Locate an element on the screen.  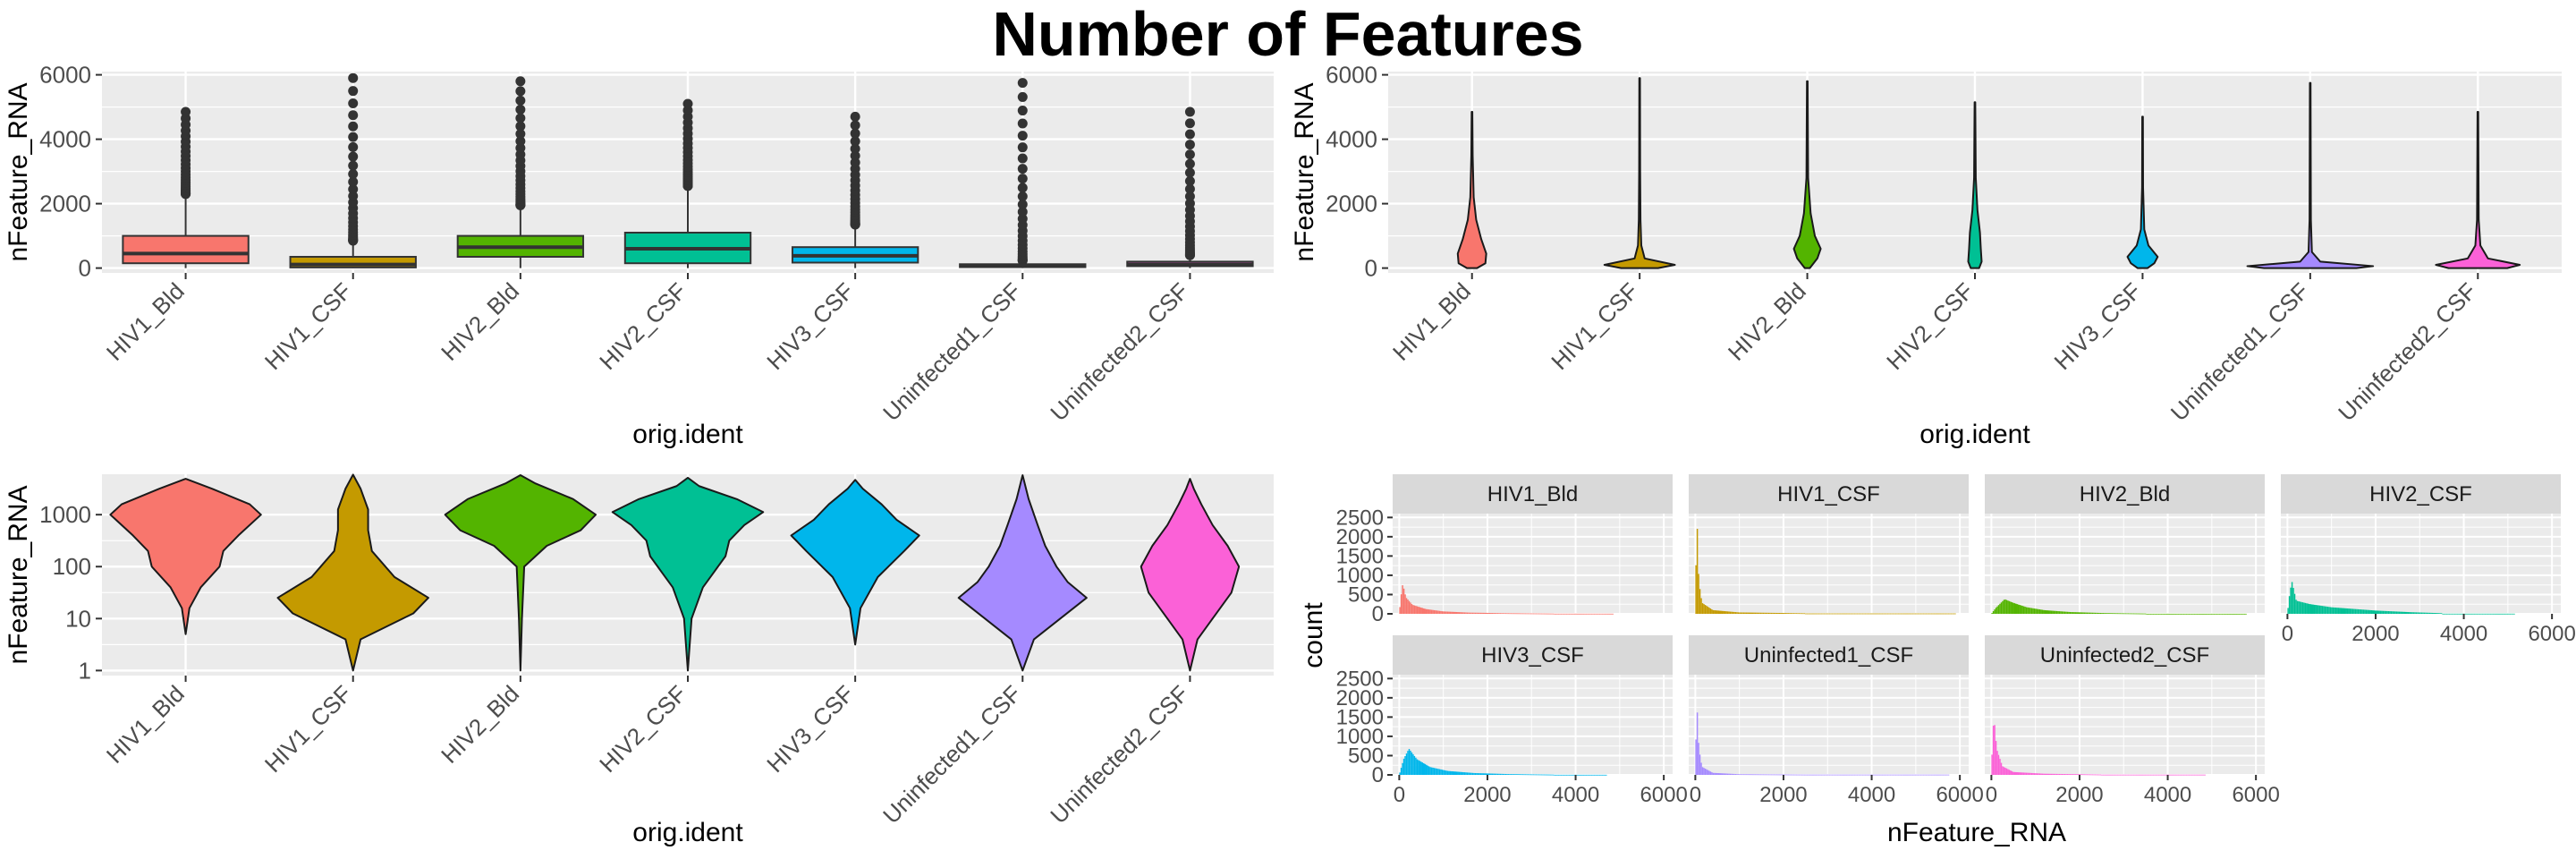
x-tick-label: 4000 is located at coordinates (1871, 795).